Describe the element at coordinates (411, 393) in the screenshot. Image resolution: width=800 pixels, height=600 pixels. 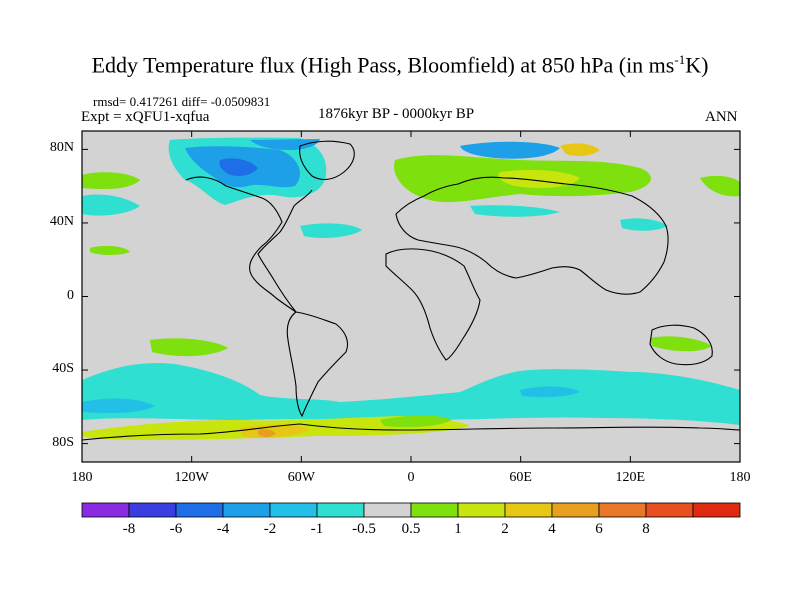
I see `anomaly-region-southern-ocean-band` at that location.